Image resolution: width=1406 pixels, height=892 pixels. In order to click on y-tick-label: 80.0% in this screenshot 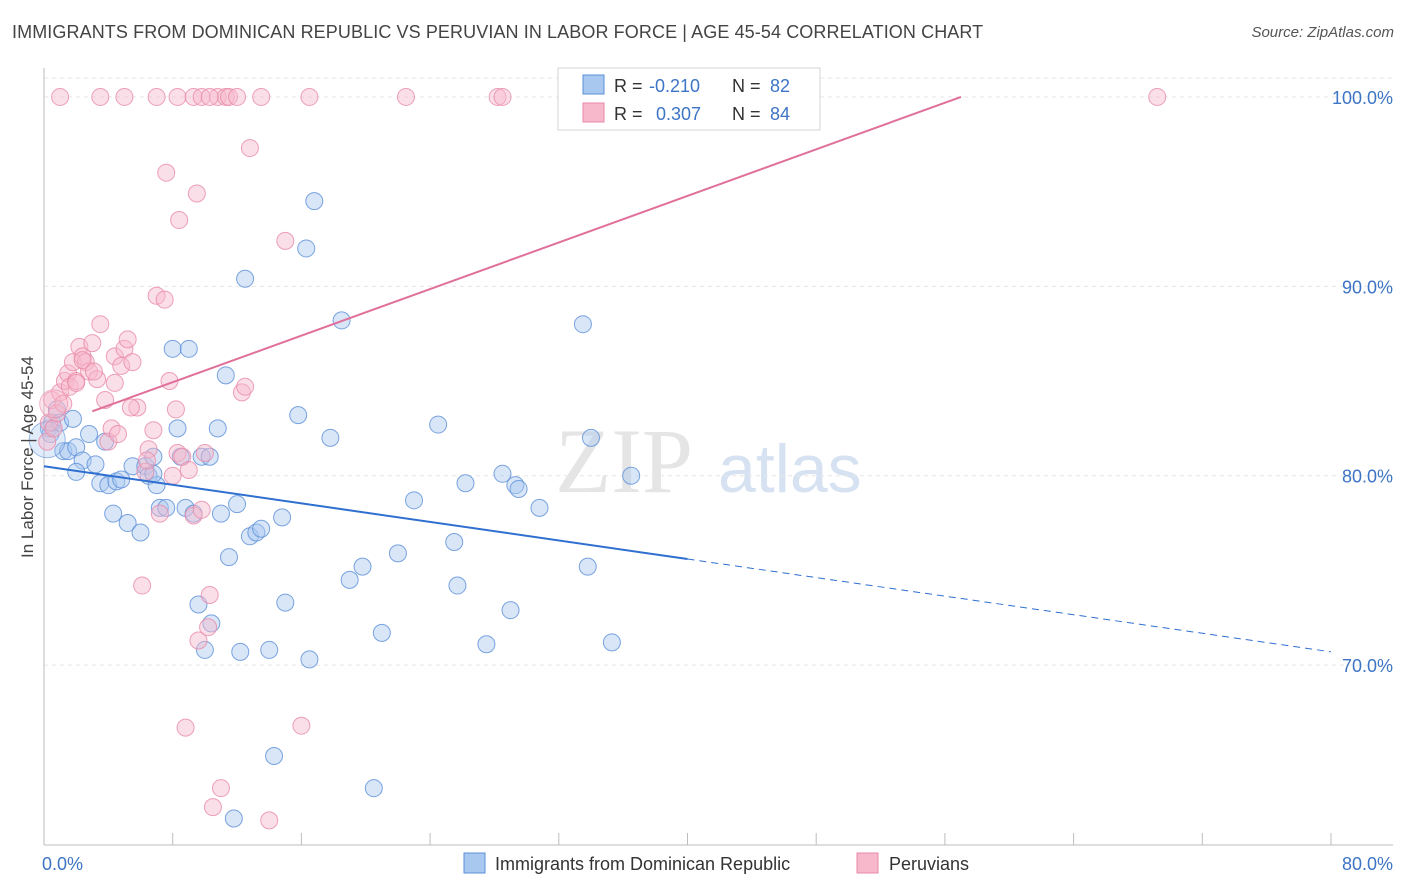, I will do `click(1367, 477)`.